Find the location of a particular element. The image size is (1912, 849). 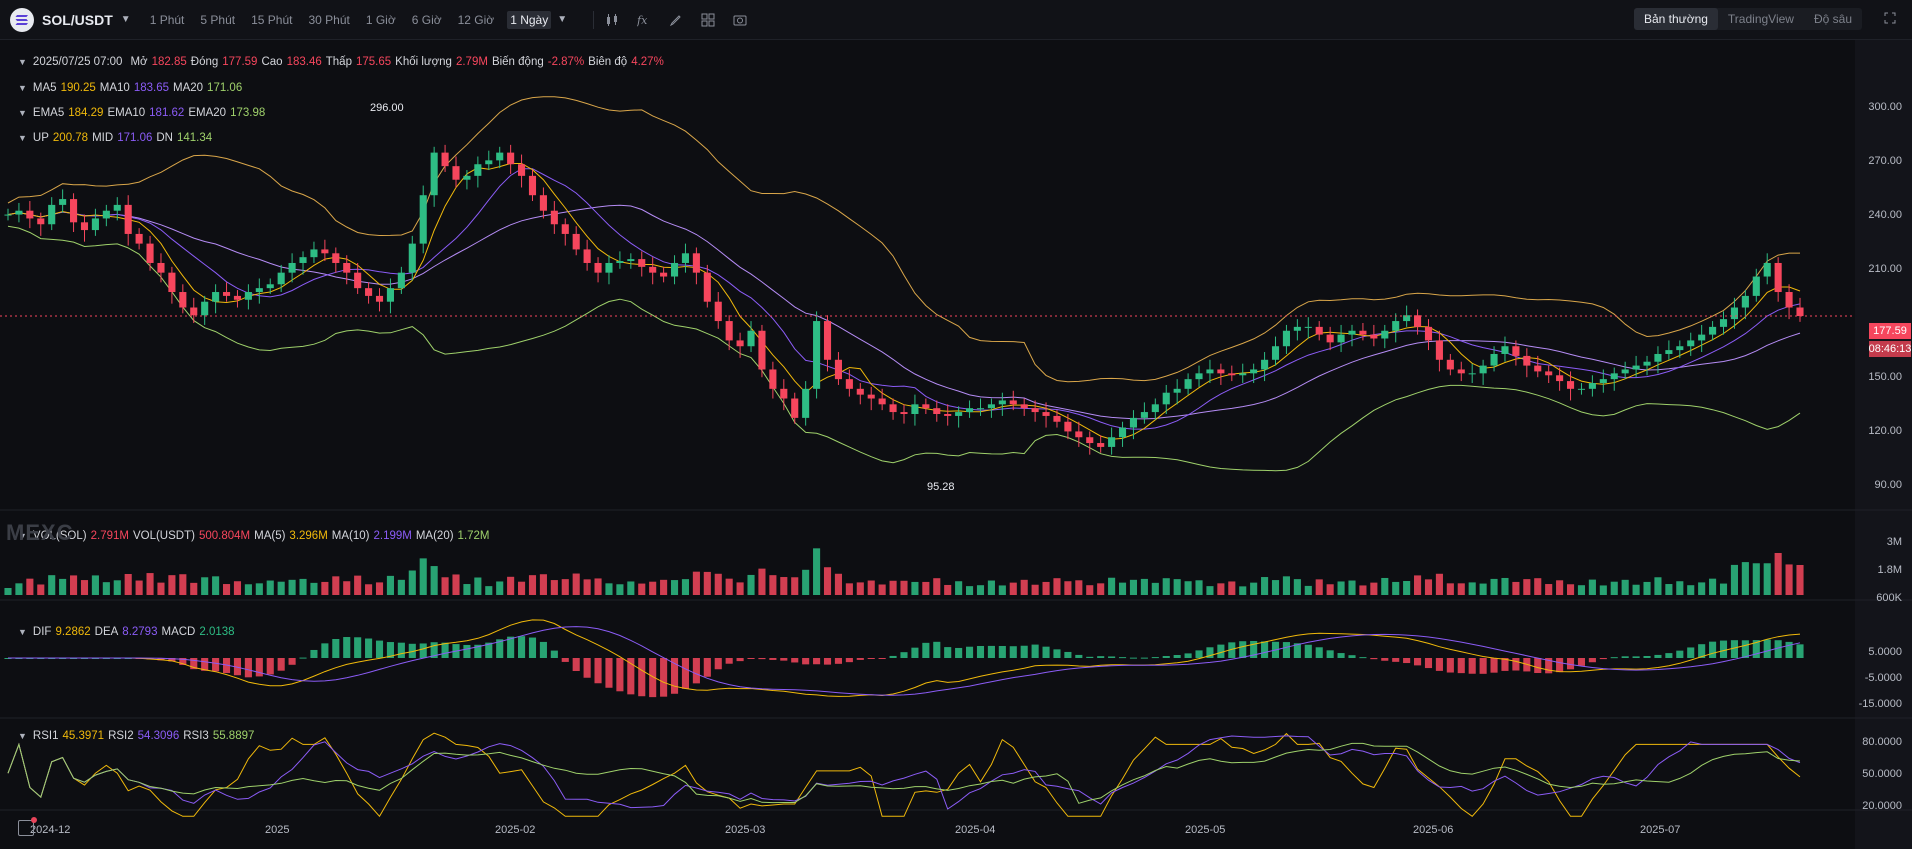

dif-value: 9.2862 is located at coordinates (73, 632).